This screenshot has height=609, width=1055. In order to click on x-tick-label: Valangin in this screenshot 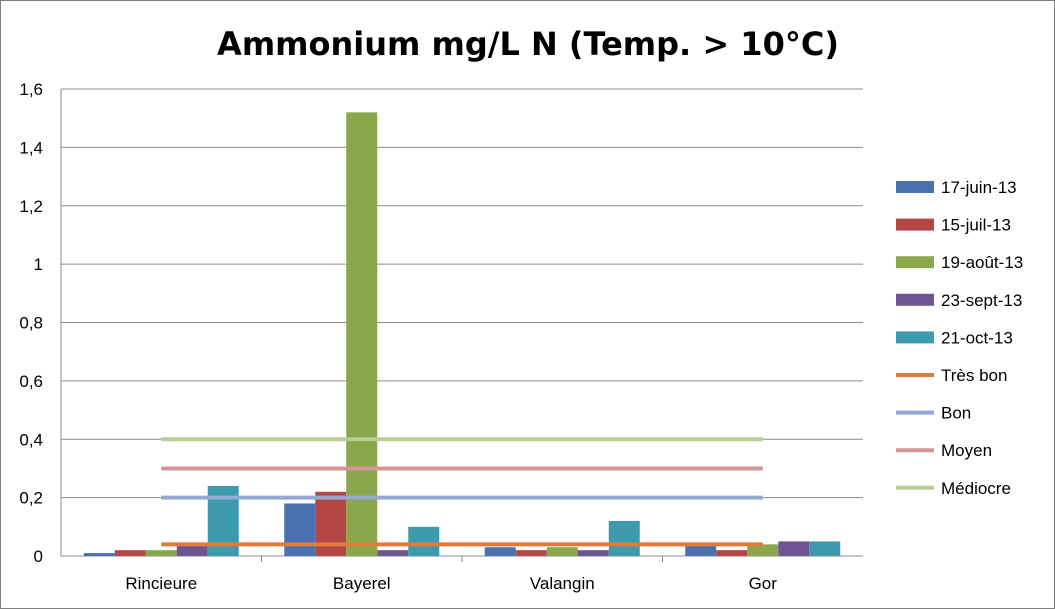, I will do `click(562, 583)`.